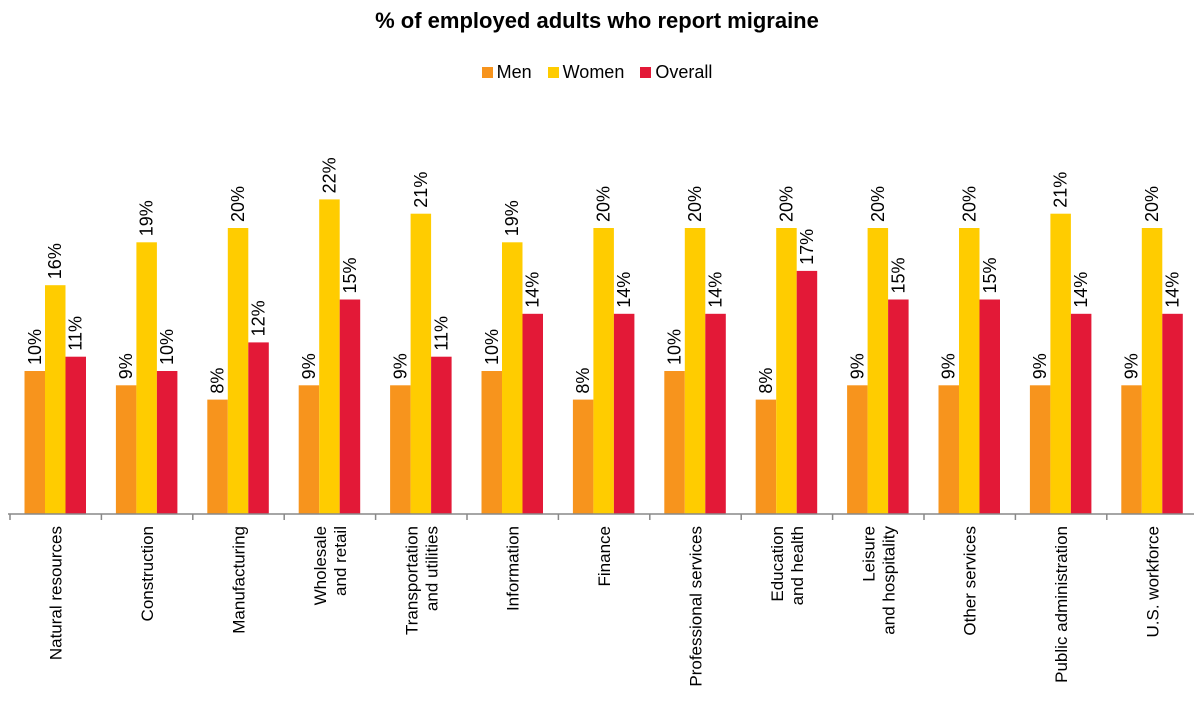 The image size is (1194, 717). I want to click on legend-item-women: Women, so click(586, 72).